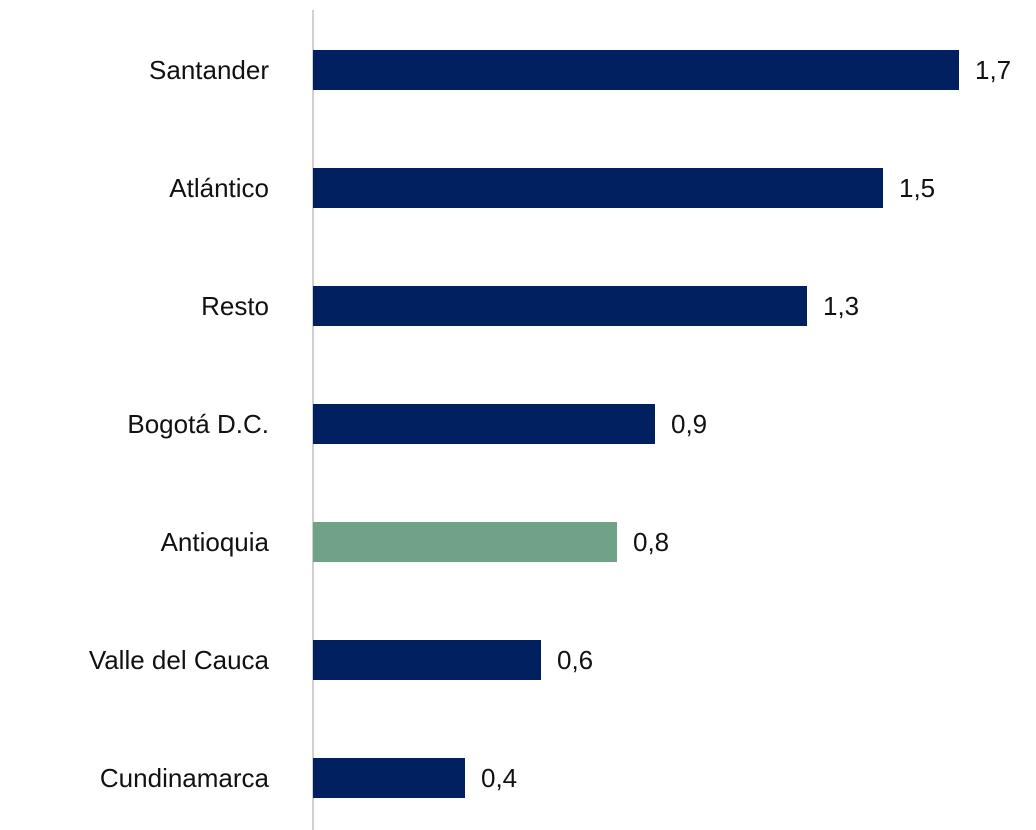 This screenshot has width=1036, height=830. Describe the element at coordinates (651, 542) in the screenshot. I see `value-label: 0,8` at that location.